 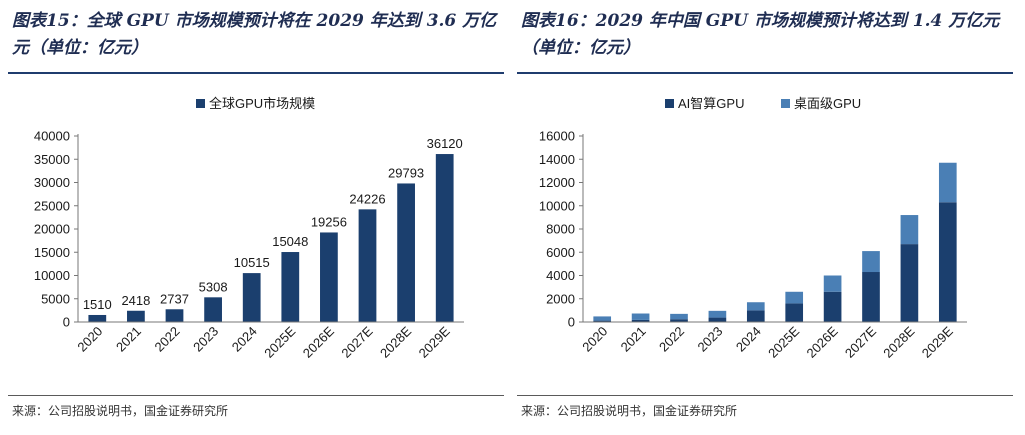 I want to click on legend-label: AI智算GPU, so click(x=711, y=103).